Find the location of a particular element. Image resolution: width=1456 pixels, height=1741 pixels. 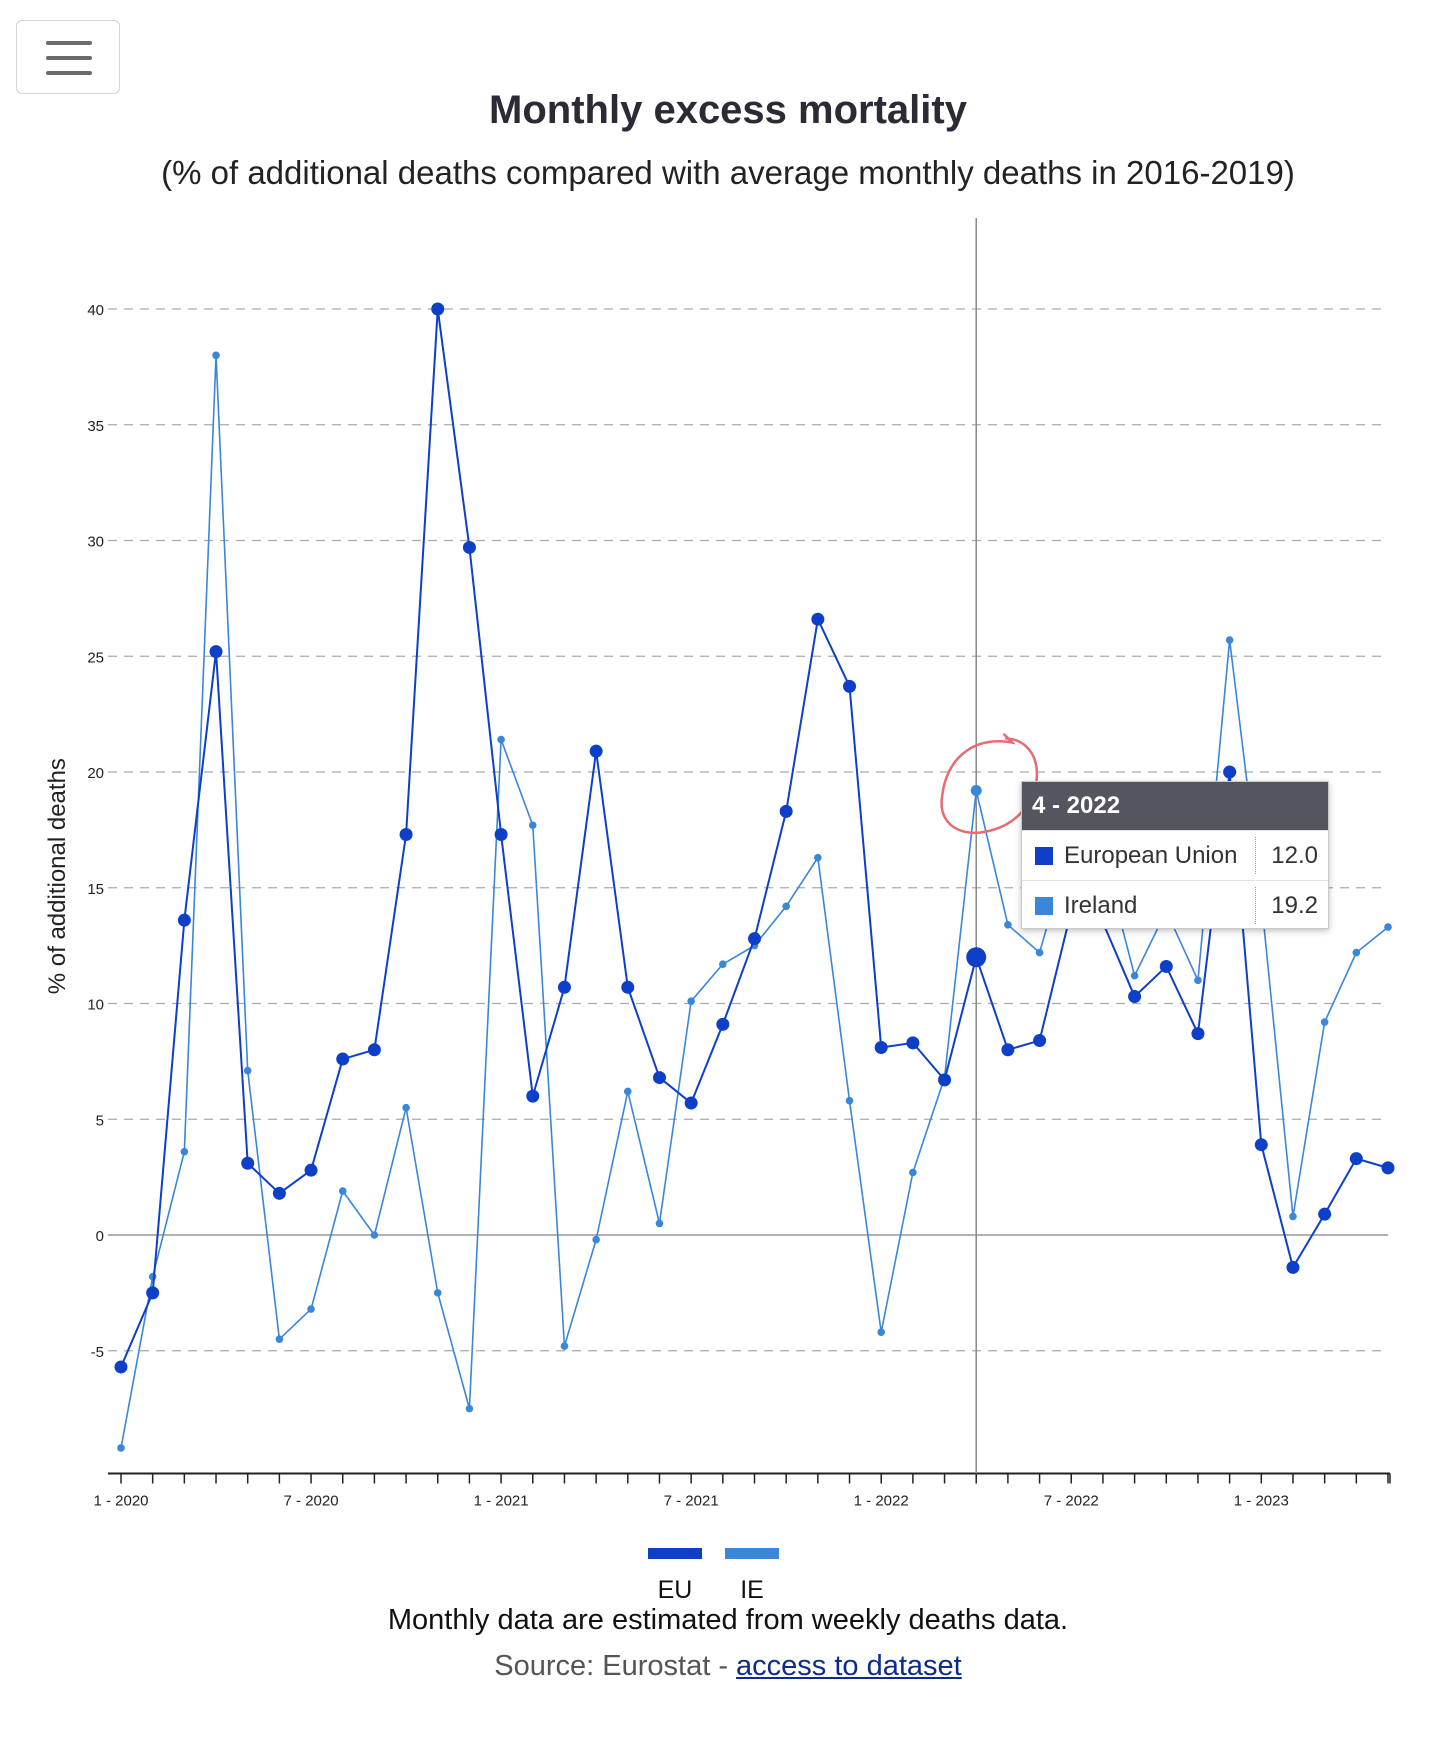

tooltip-row-ie: Ireland 19.2 is located at coordinates (1175, 905).